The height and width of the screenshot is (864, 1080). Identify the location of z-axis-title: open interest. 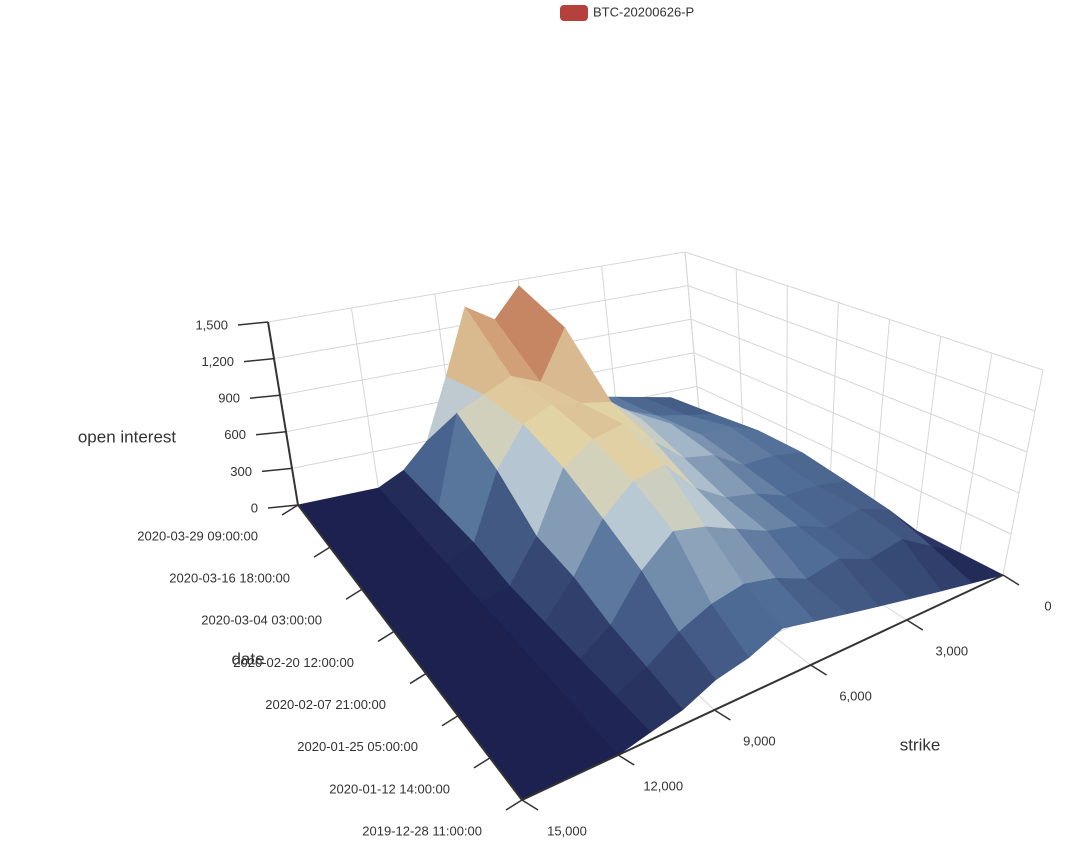
(127, 436).